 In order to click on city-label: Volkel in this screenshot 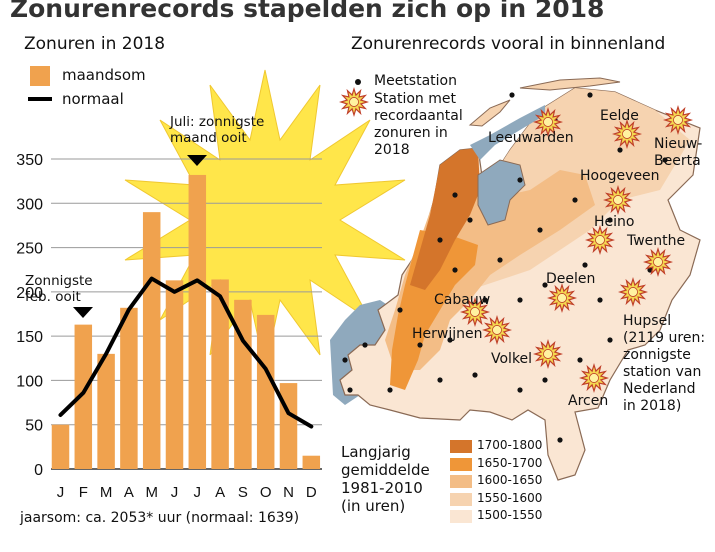, I will do `click(512, 359)`.